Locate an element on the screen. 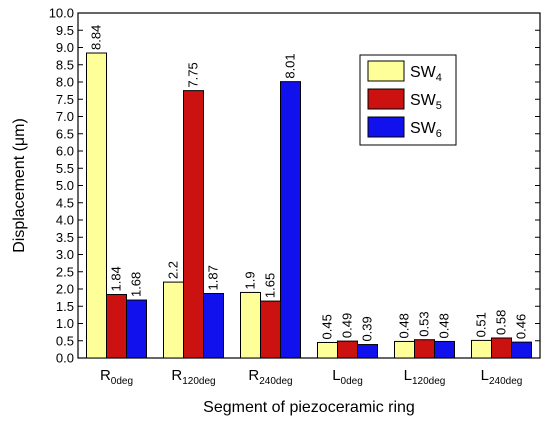  x-tick-label: L0deg is located at coordinates (347, 377).